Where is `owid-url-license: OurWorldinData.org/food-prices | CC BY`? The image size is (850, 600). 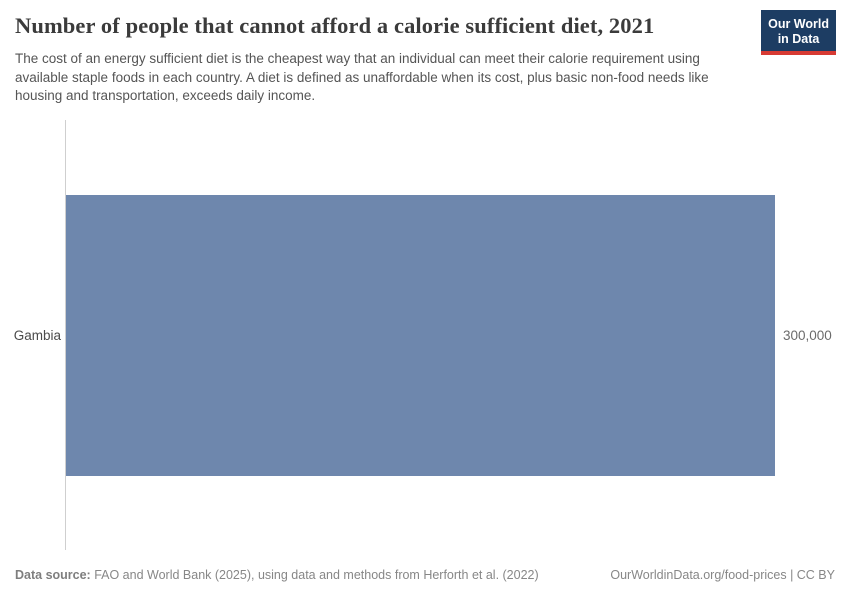 owid-url-license: OurWorldinData.org/food-prices | CC BY is located at coordinates (722, 575).